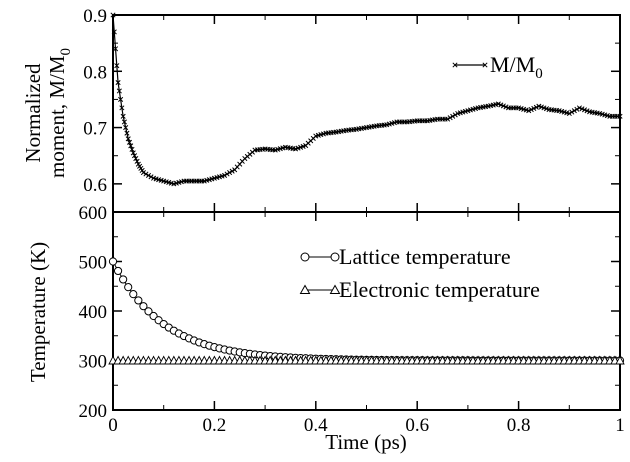 The image size is (630, 462). I want to click on temperature-y-axis-title: Temperature (K), so click(38, 312).